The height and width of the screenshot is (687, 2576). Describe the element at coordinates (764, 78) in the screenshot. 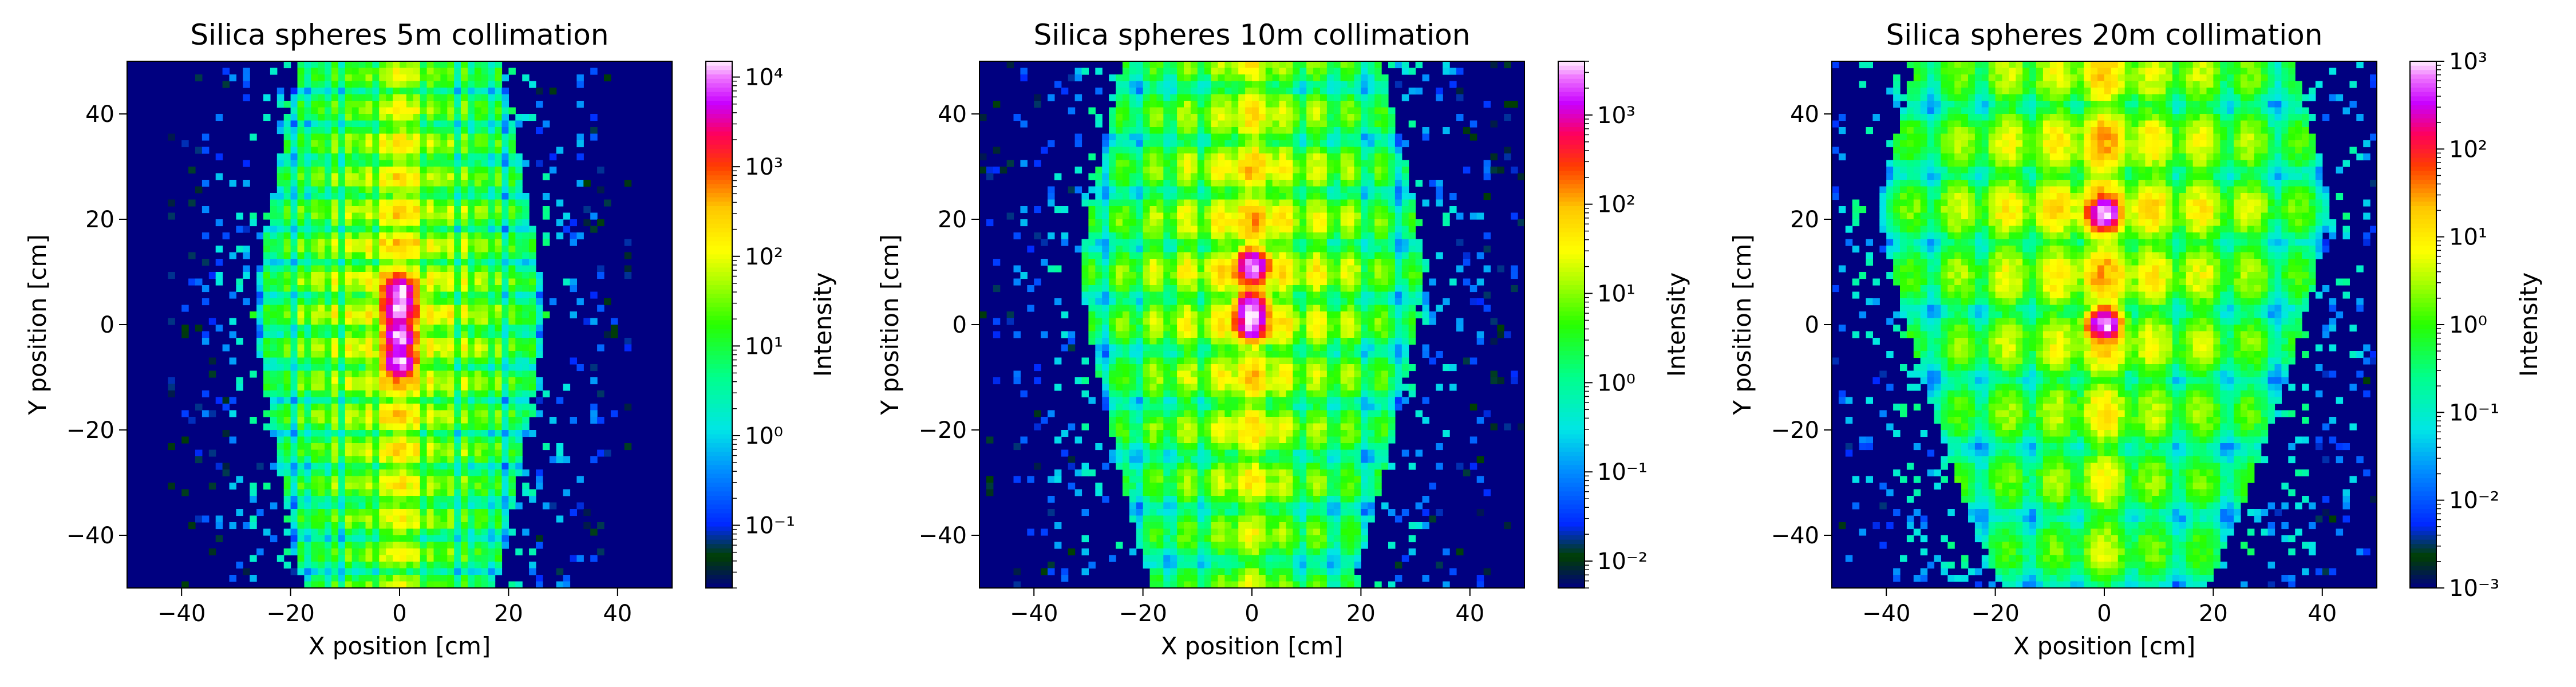

I see `colorbar-tick-label: 10⁴` at that location.